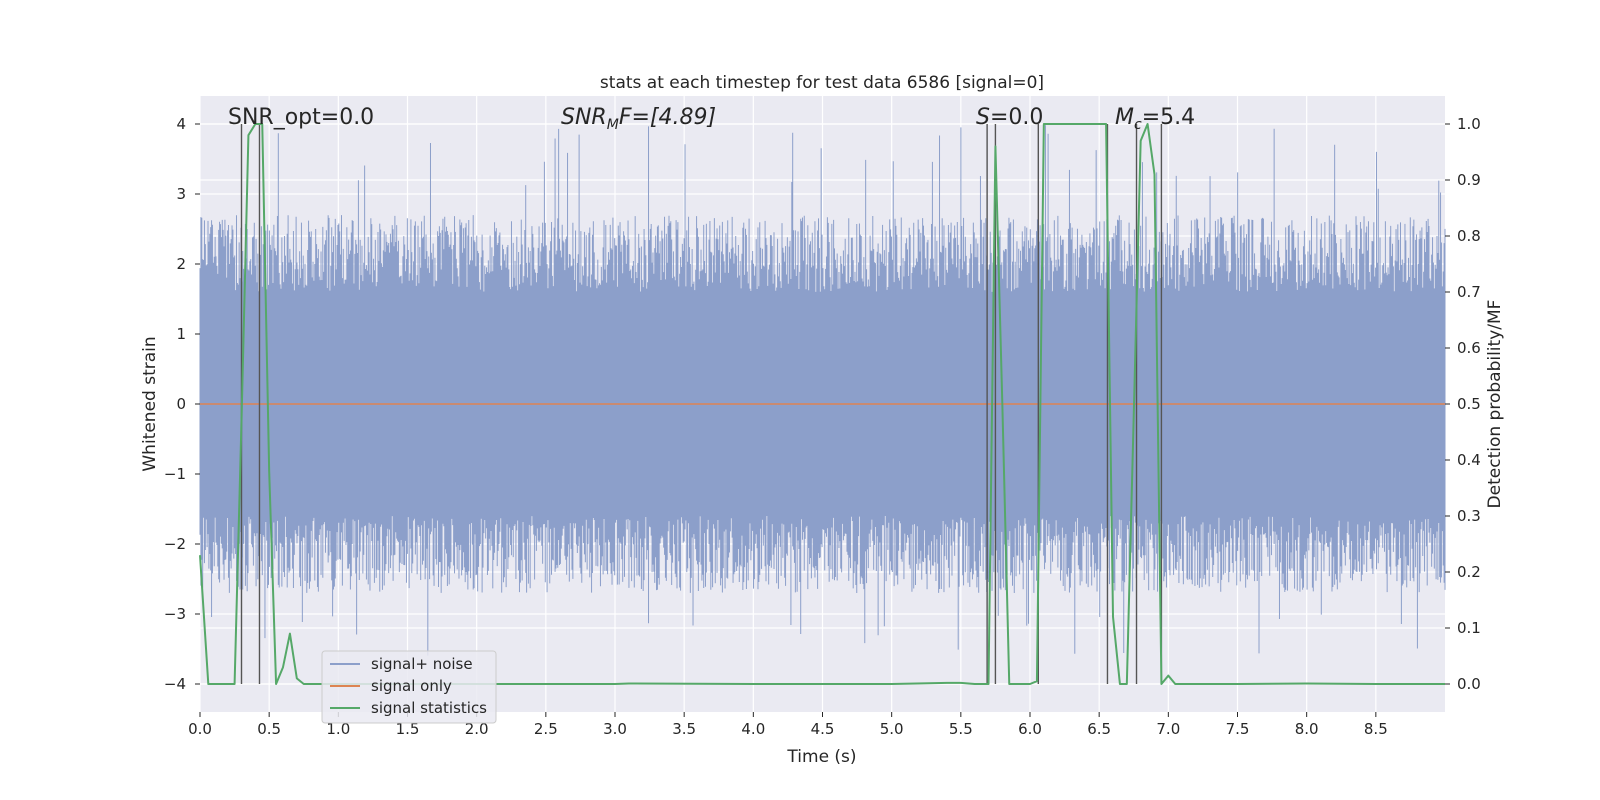  Describe the element at coordinates (983, 117) in the screenshot. I see `annotation-s-main: S` at that location.